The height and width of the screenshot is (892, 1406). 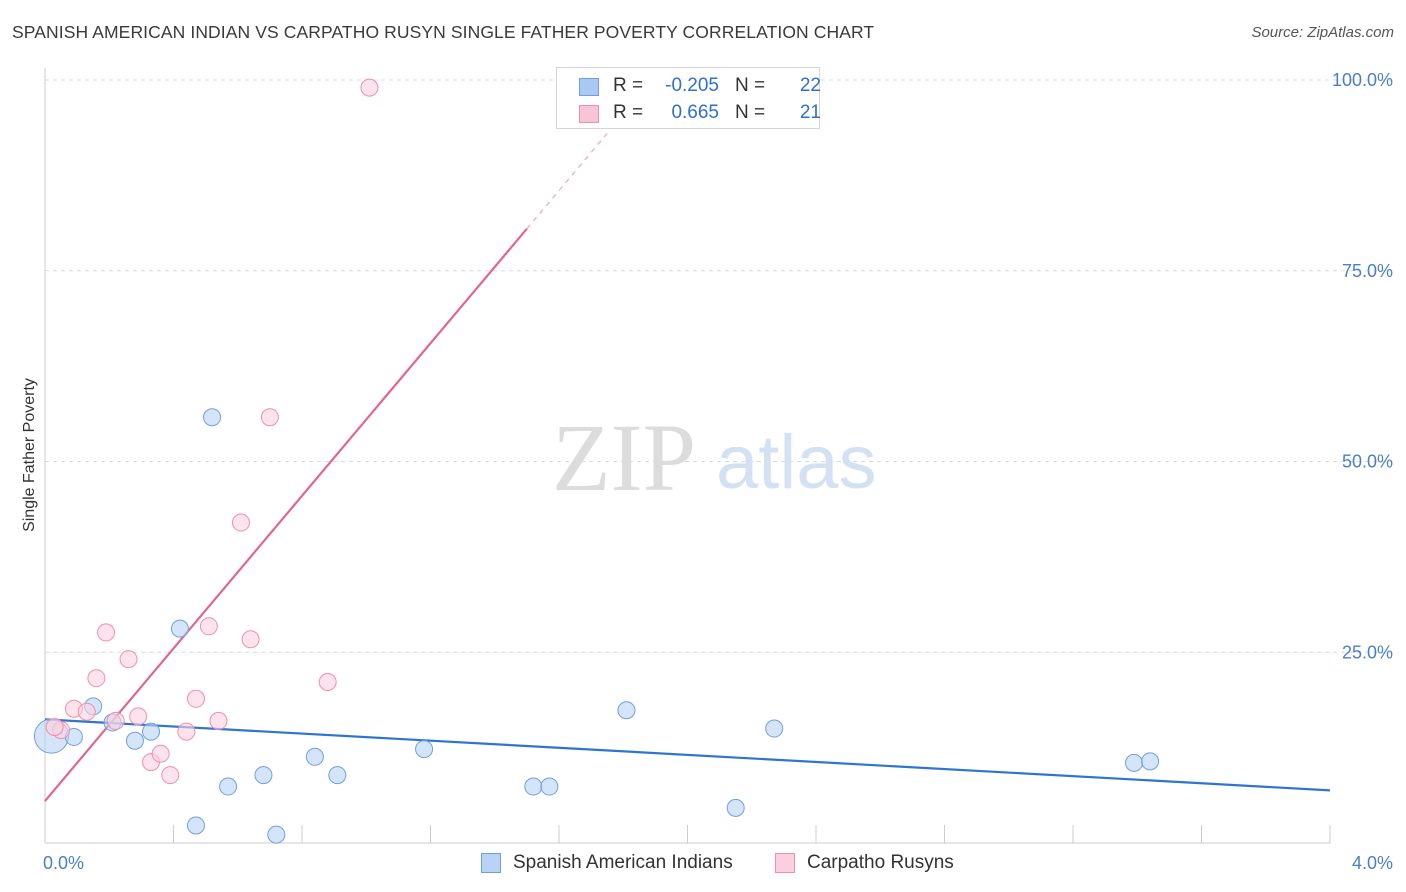 What do you see at coordinates (1367, 652) in the screenshot?
I see `y-tick-label: 25.0%` at bounding box center [1367, 652].